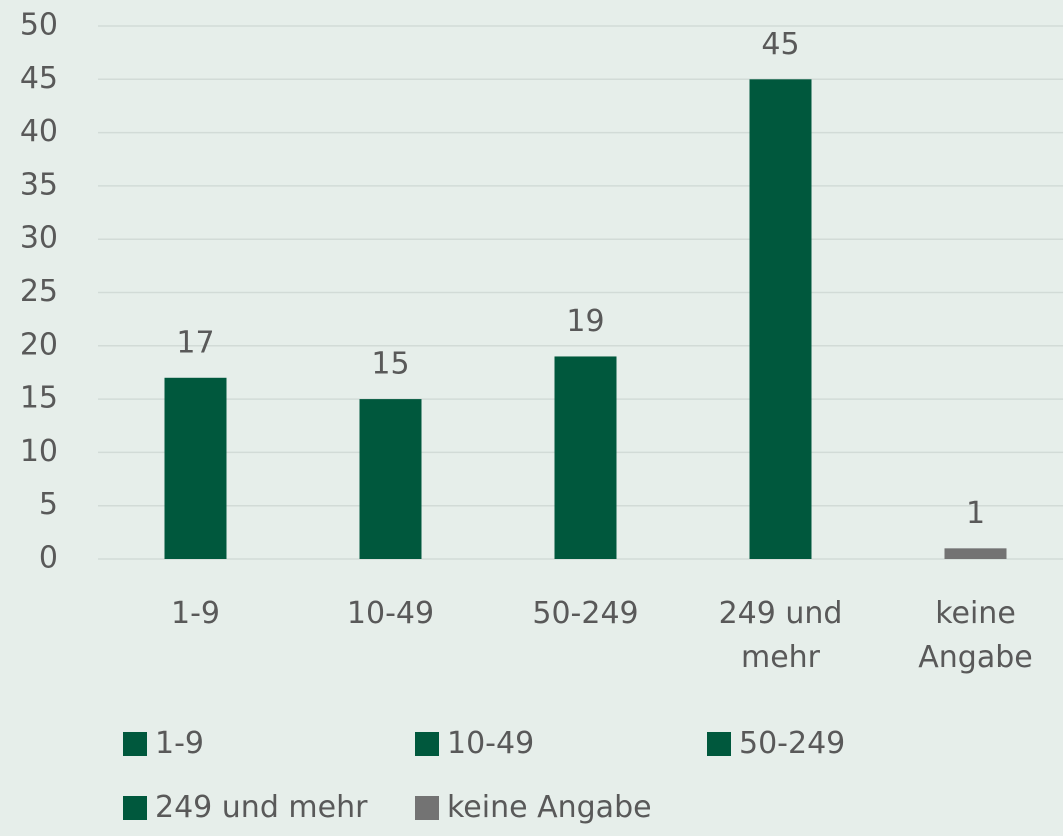 This screenshot has height=836, width=1063. Describe the element at coordinates (39, 398) in the screenshot. I see `y-tick-label: 15` at that location.